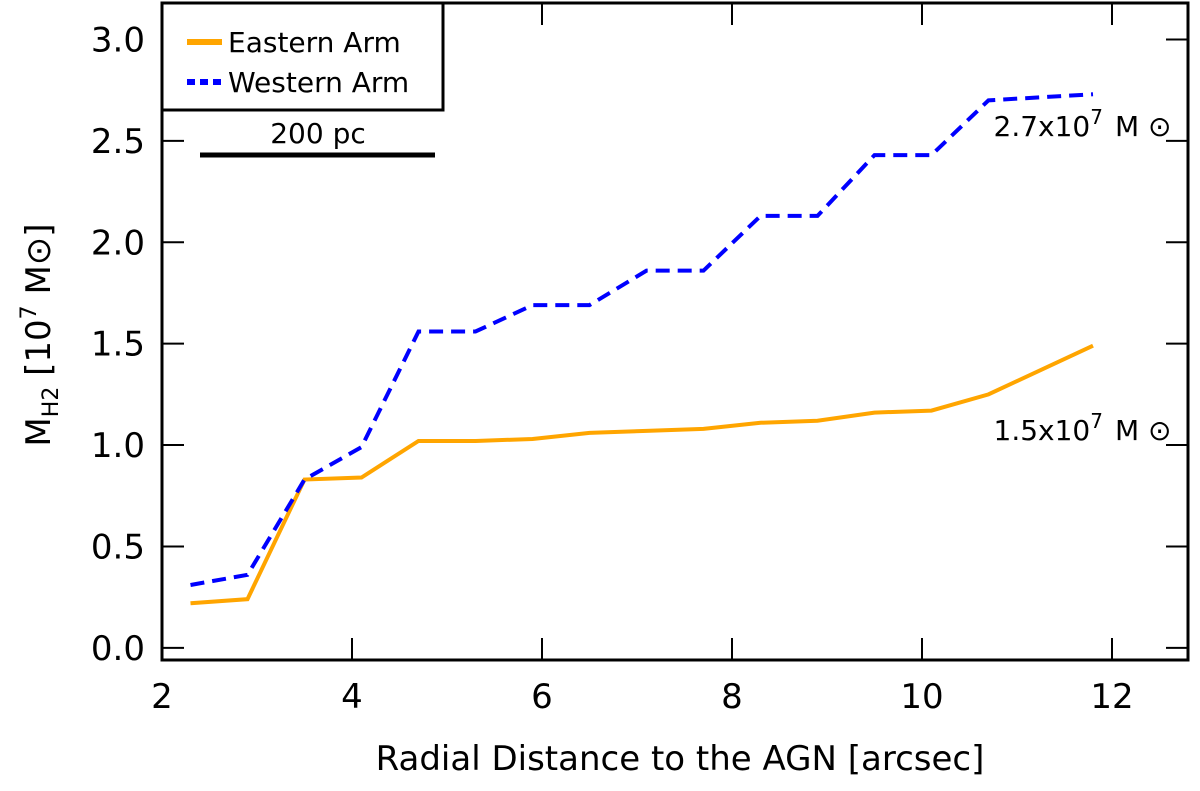 Image resolution: width=1200 pixels, height=791 pixels. What do you see at coordinates (118, 41) in the screenshot?
I see `y-tick-label: 3.0` at bounding box center [118, 41].